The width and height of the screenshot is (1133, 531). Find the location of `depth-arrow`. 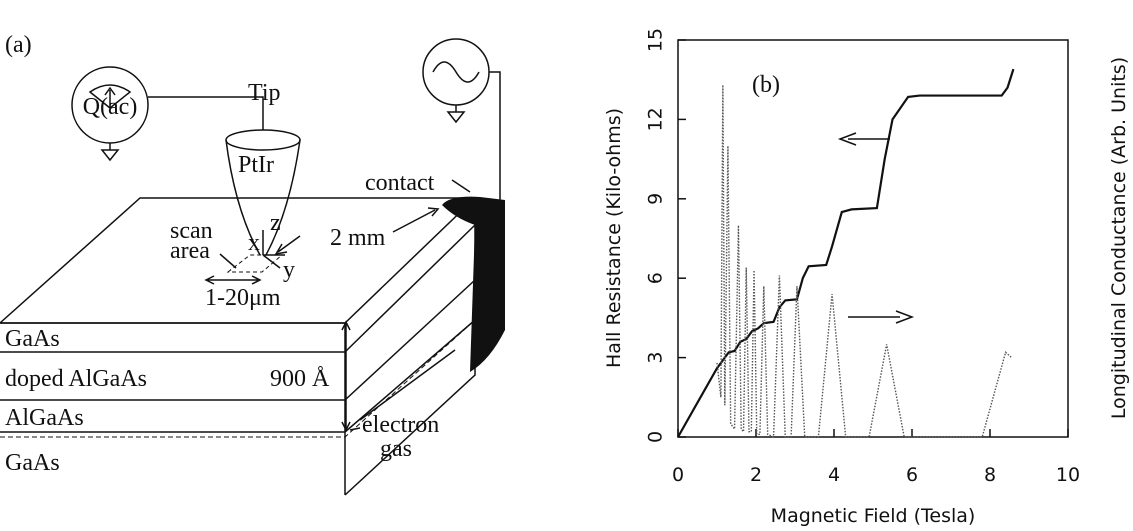

depth-arrow is located at coordinates (351, 376).